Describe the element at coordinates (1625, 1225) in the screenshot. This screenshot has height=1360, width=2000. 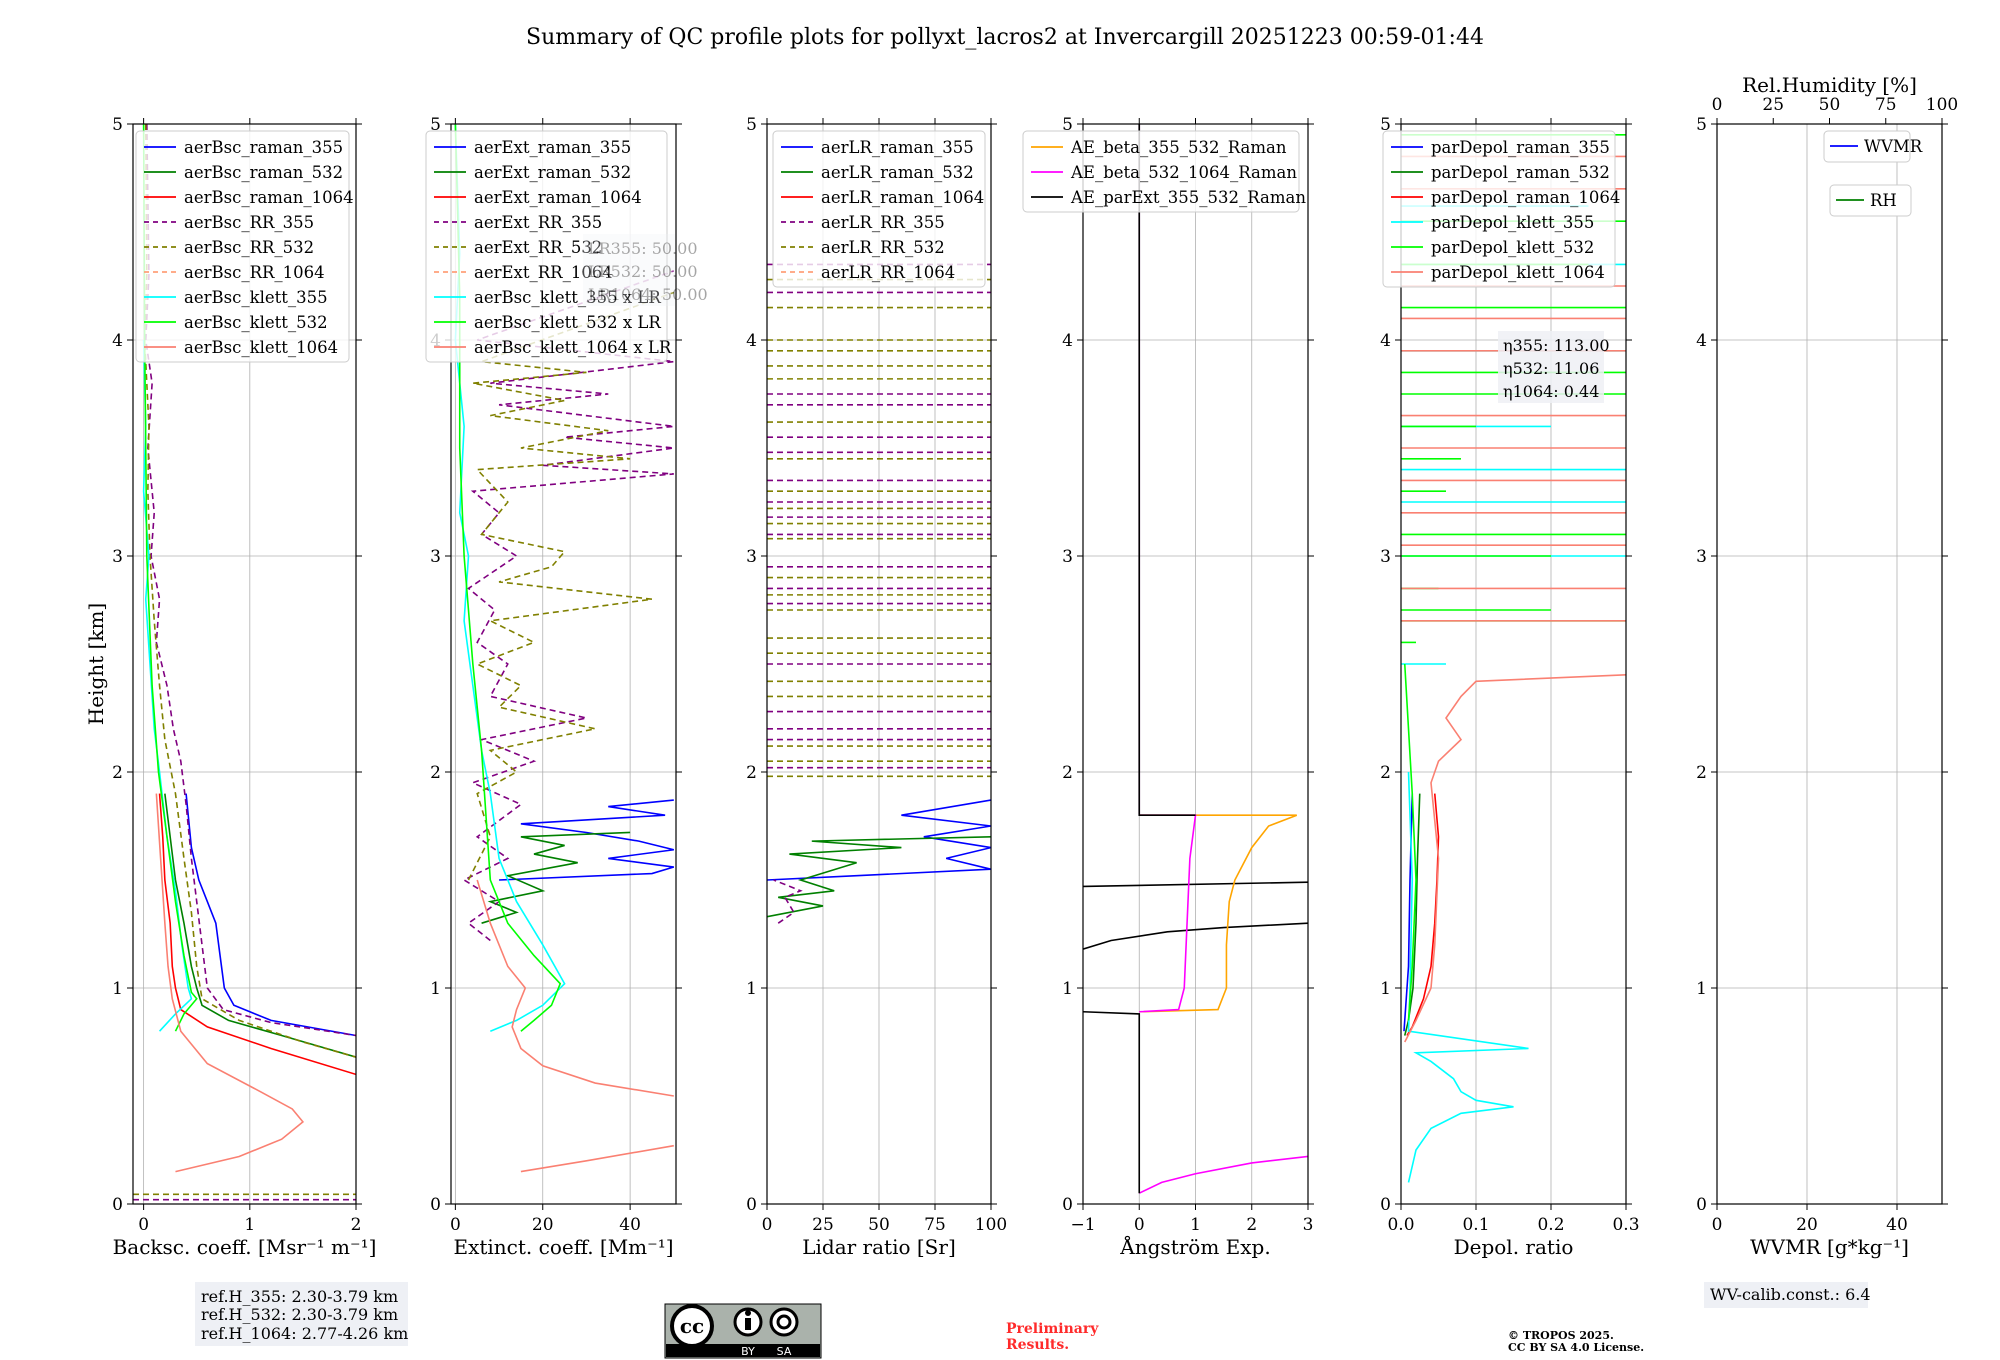
I see `x-tick-label: 0.3` at that location.